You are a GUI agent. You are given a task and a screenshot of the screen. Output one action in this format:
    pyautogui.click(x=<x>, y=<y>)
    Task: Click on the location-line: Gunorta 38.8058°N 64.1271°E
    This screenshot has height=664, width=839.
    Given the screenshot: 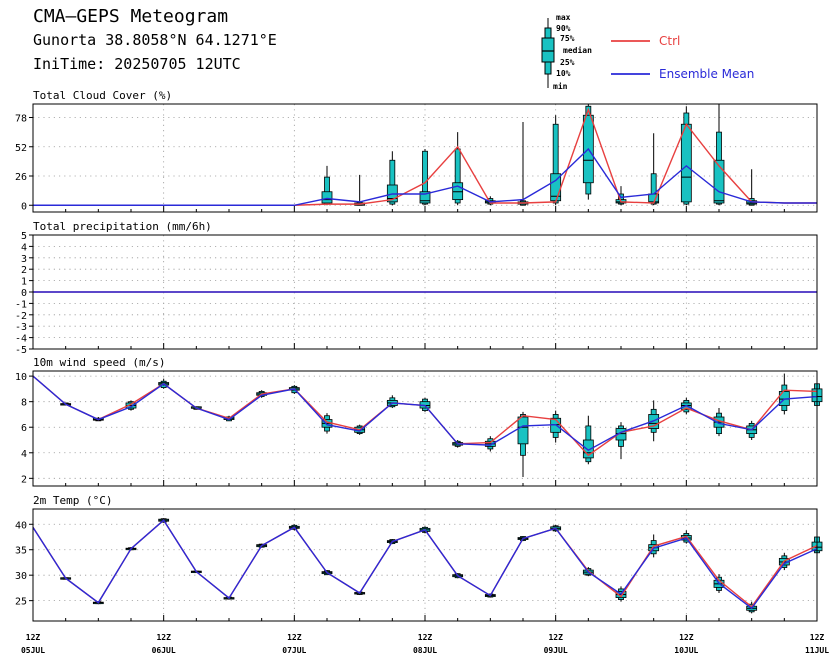 What is the action you would take?
    pyautogui.click(x=155, y=40)
    